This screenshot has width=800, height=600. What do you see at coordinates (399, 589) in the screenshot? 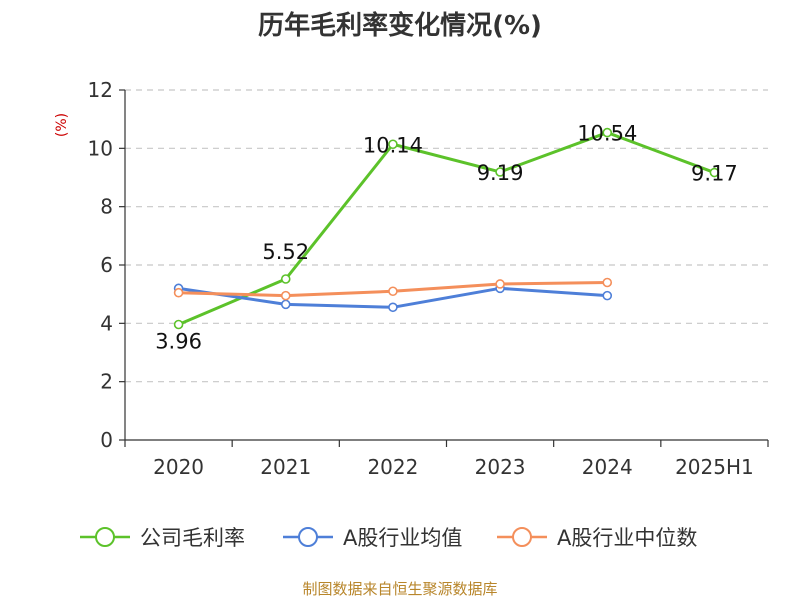
I see `data-source-note: 制图数据来自恒生聚源数据库` at bounding box center [399, 589].